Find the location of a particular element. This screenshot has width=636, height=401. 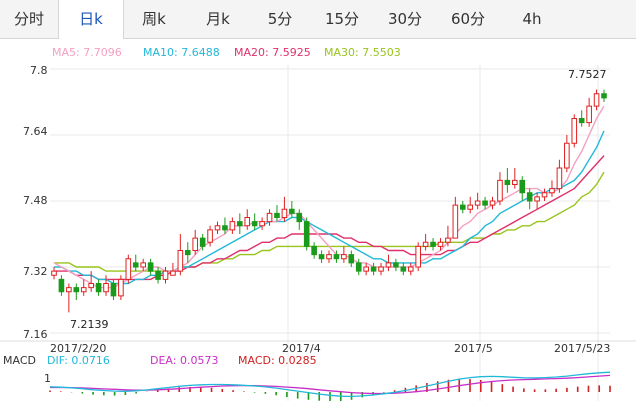

legend-ma30: MA30: 7.5503 is located at coordinates (362, 52).